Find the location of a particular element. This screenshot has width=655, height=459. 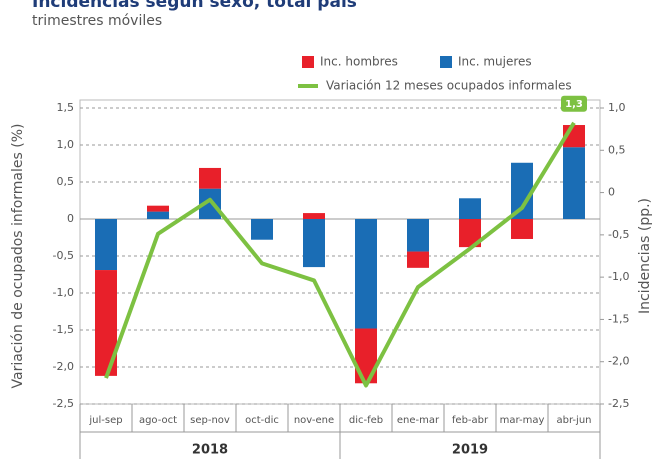

x-tick-label: feb-abr is located at coordinates (470, 420).